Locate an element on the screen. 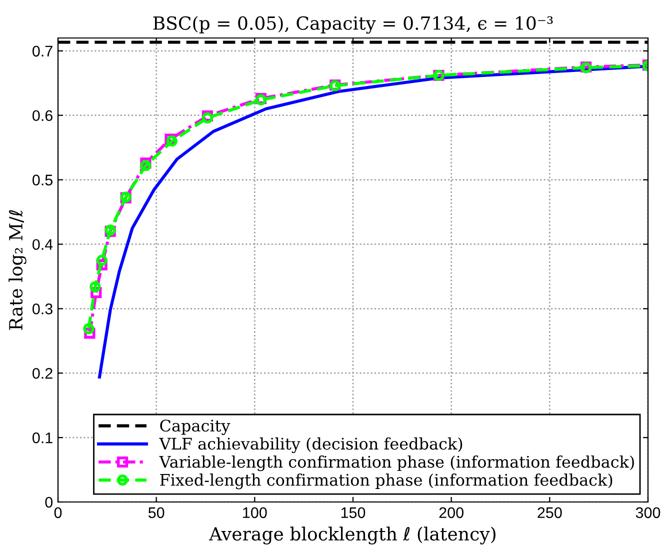  y-tick-label: 0.4 is located at coordinates (42, 244).